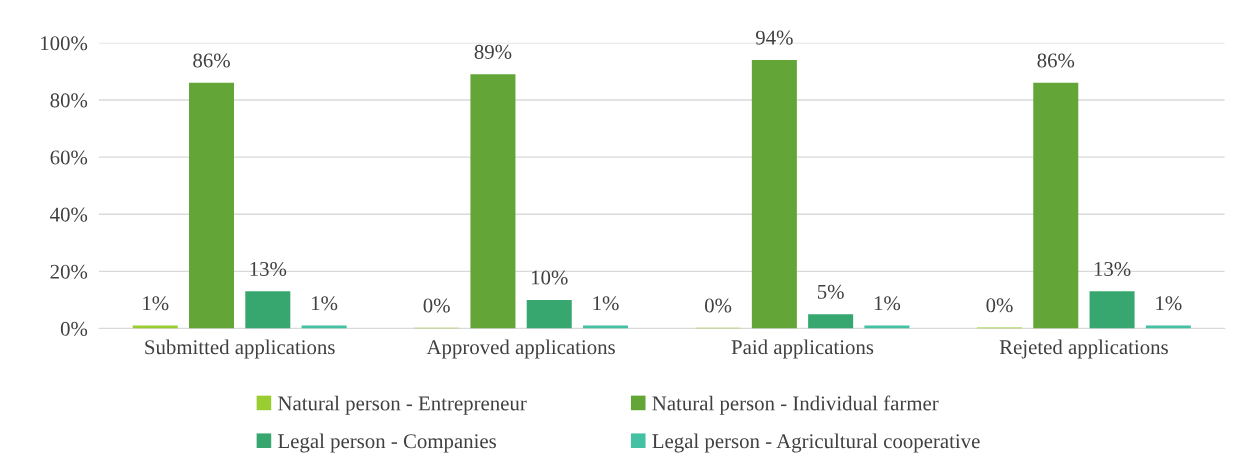 This screenshot has height=476, width=1237. Describe the element at coordinates (74, 328) in the screenshot. I see `y-tick-label: 0%` at that location.